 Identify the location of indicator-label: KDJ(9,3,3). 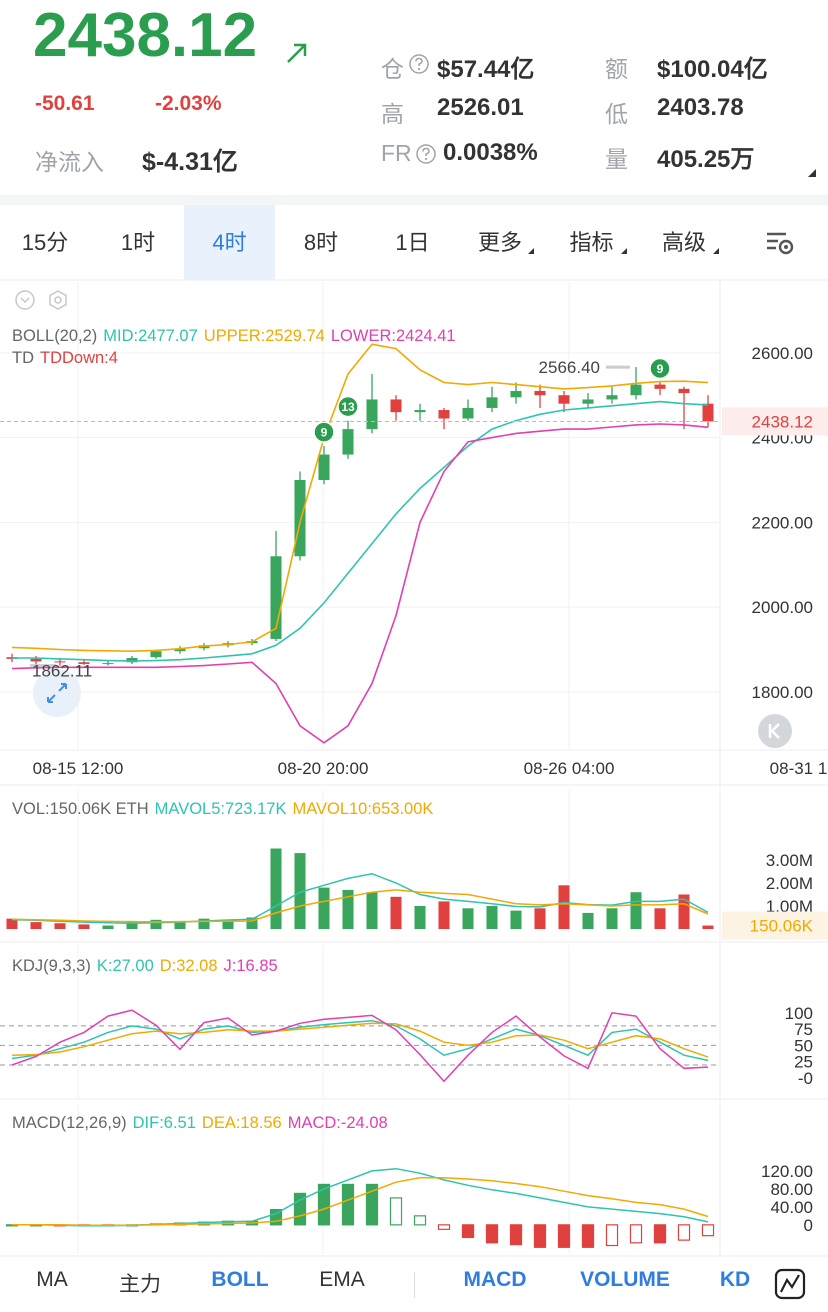
(51, 966).